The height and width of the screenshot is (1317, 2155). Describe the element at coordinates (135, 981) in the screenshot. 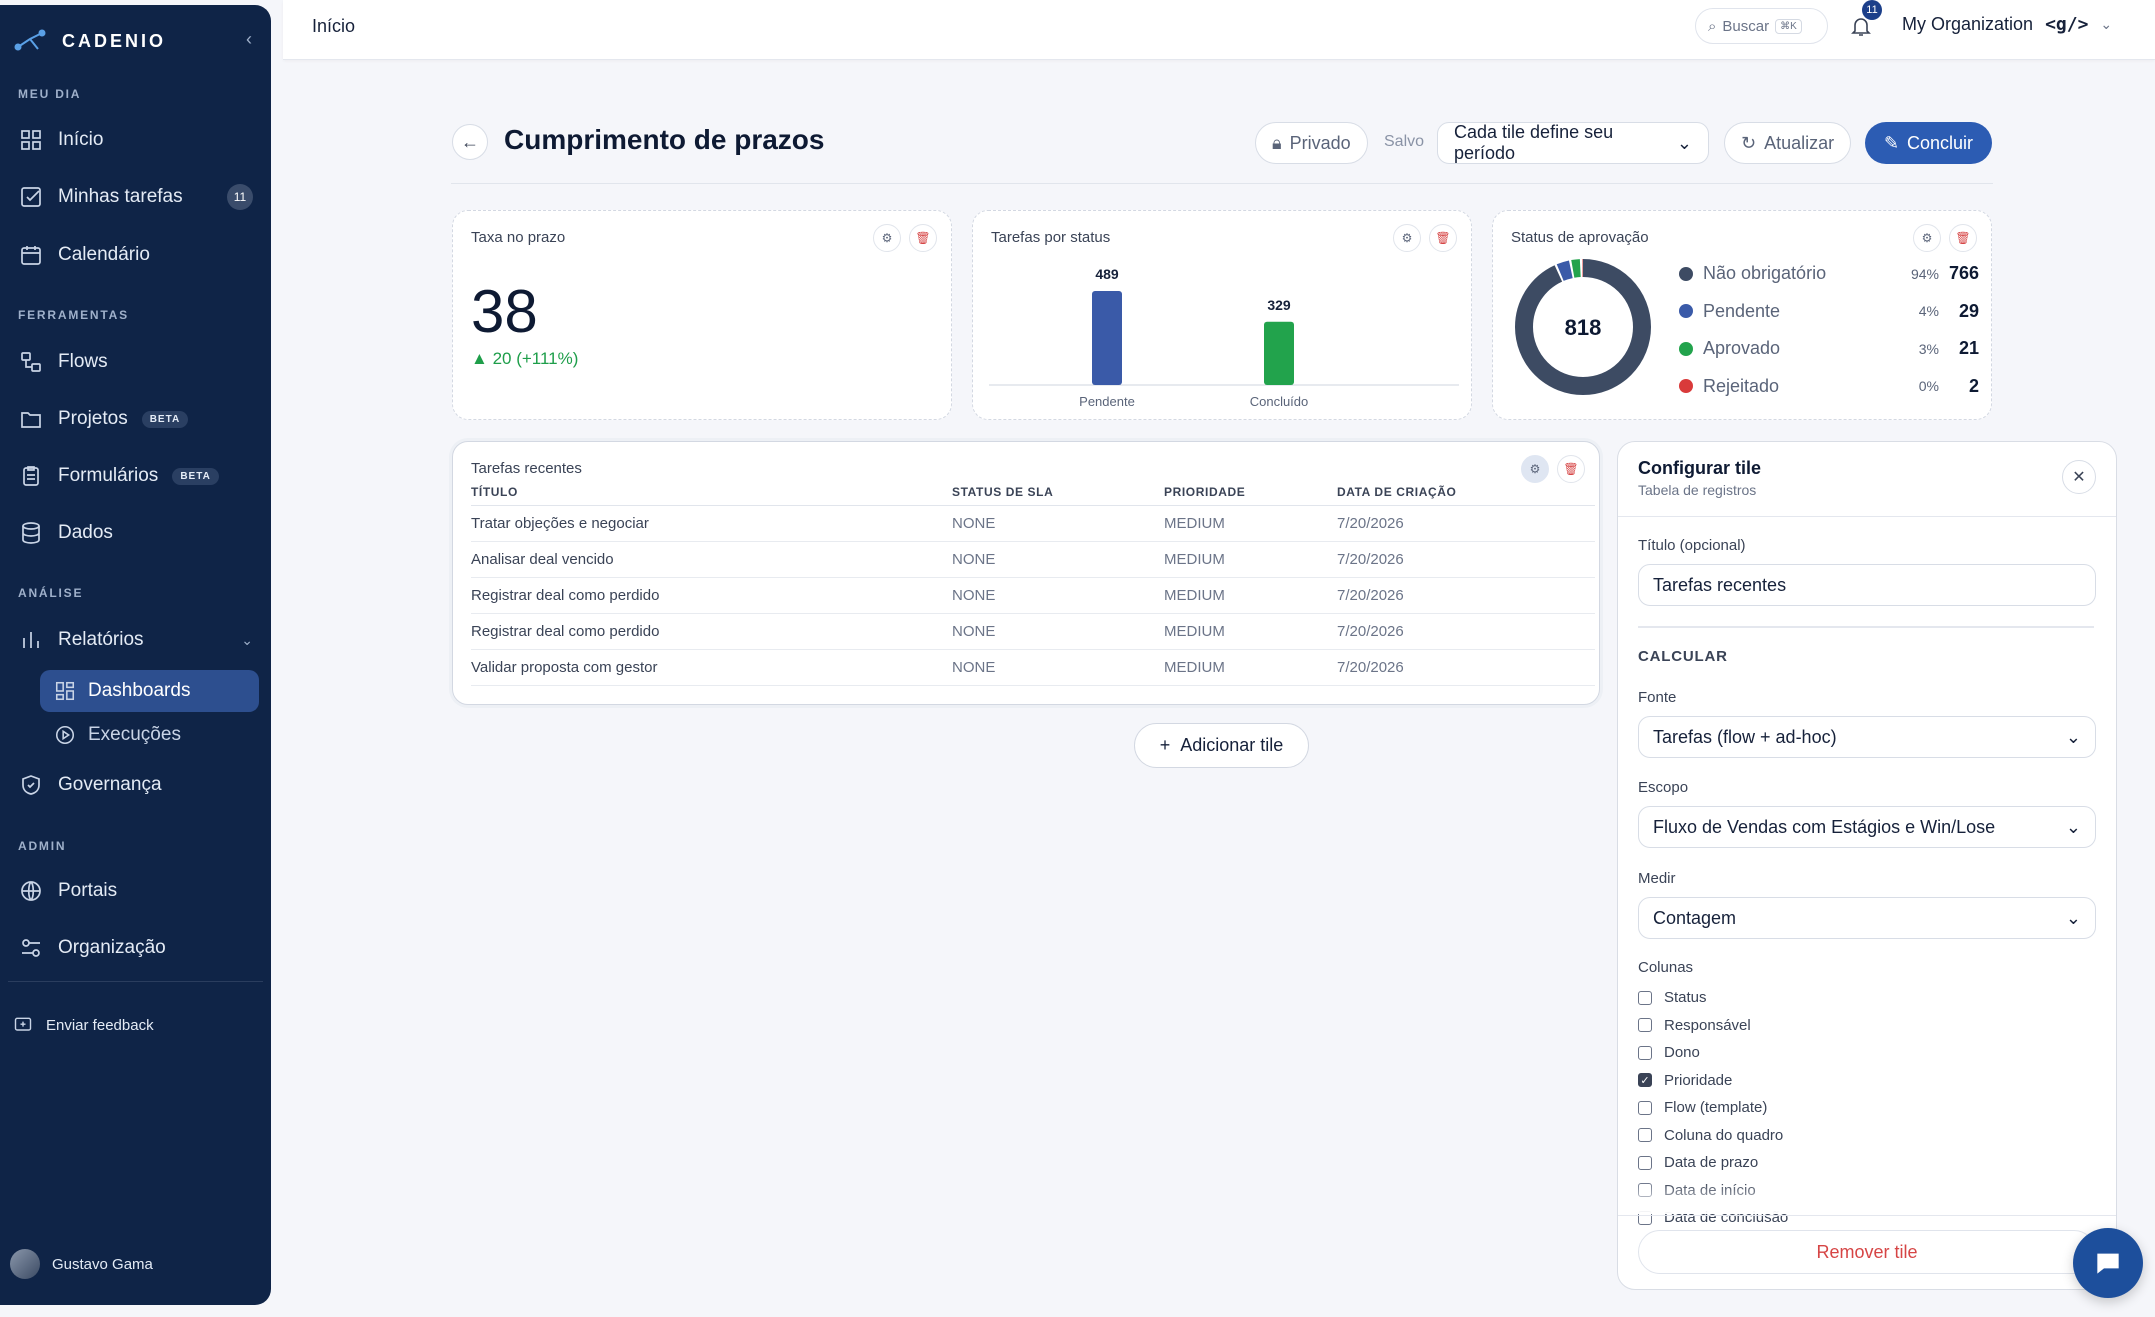

I see `sidebar-divider` at that location.